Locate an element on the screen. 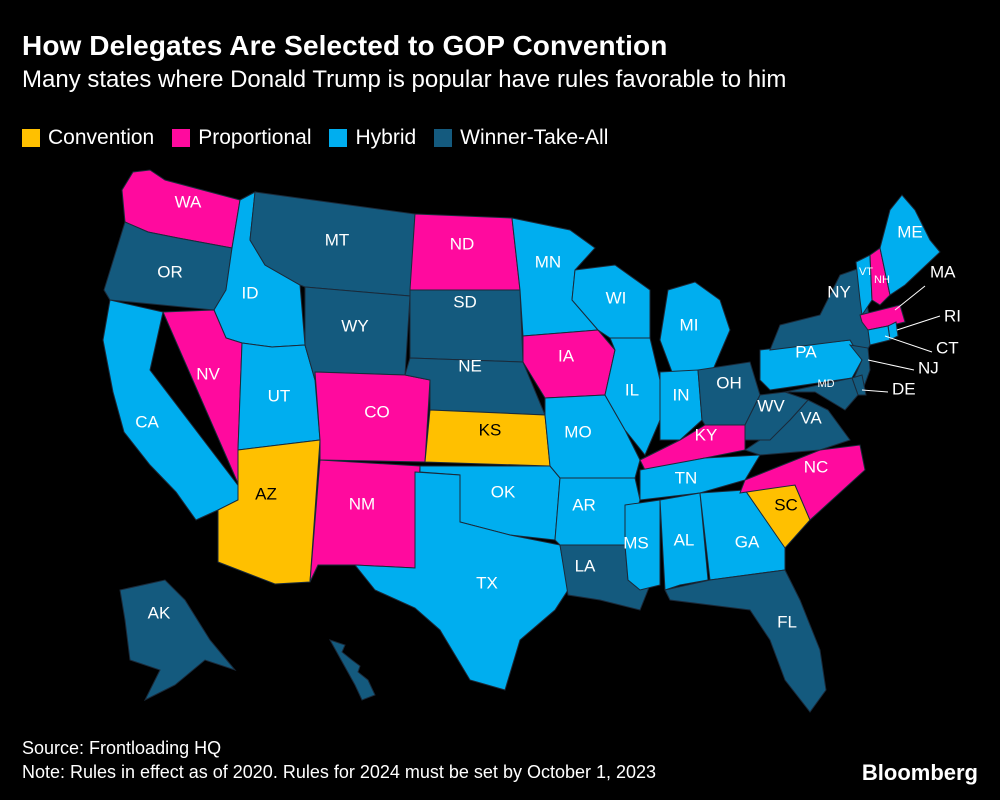 The width and height of the screenshot is (1000, 800). state-label-ia: IA is located at coordinates (566, 356).